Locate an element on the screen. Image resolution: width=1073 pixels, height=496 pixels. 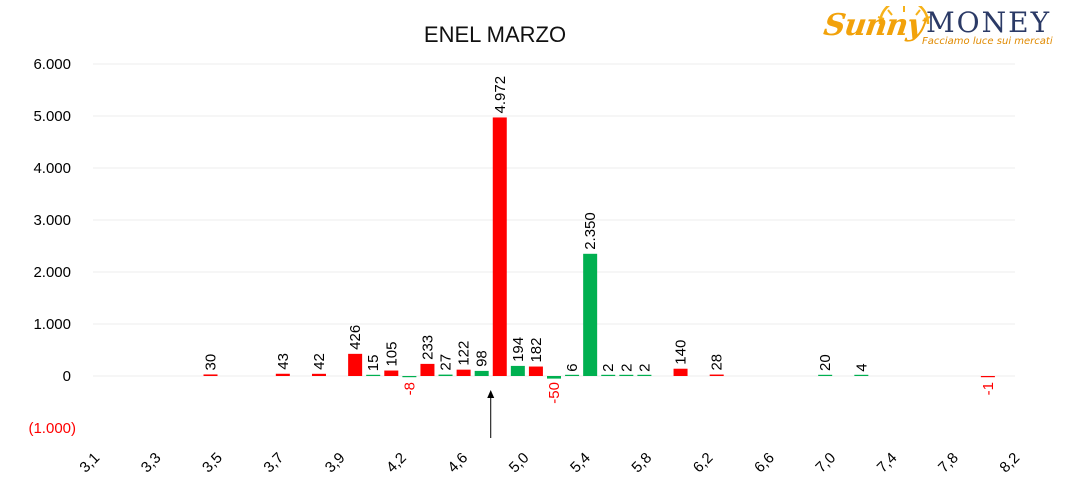
x-tick-label: 7,4 is located at coordinates (887, 462).